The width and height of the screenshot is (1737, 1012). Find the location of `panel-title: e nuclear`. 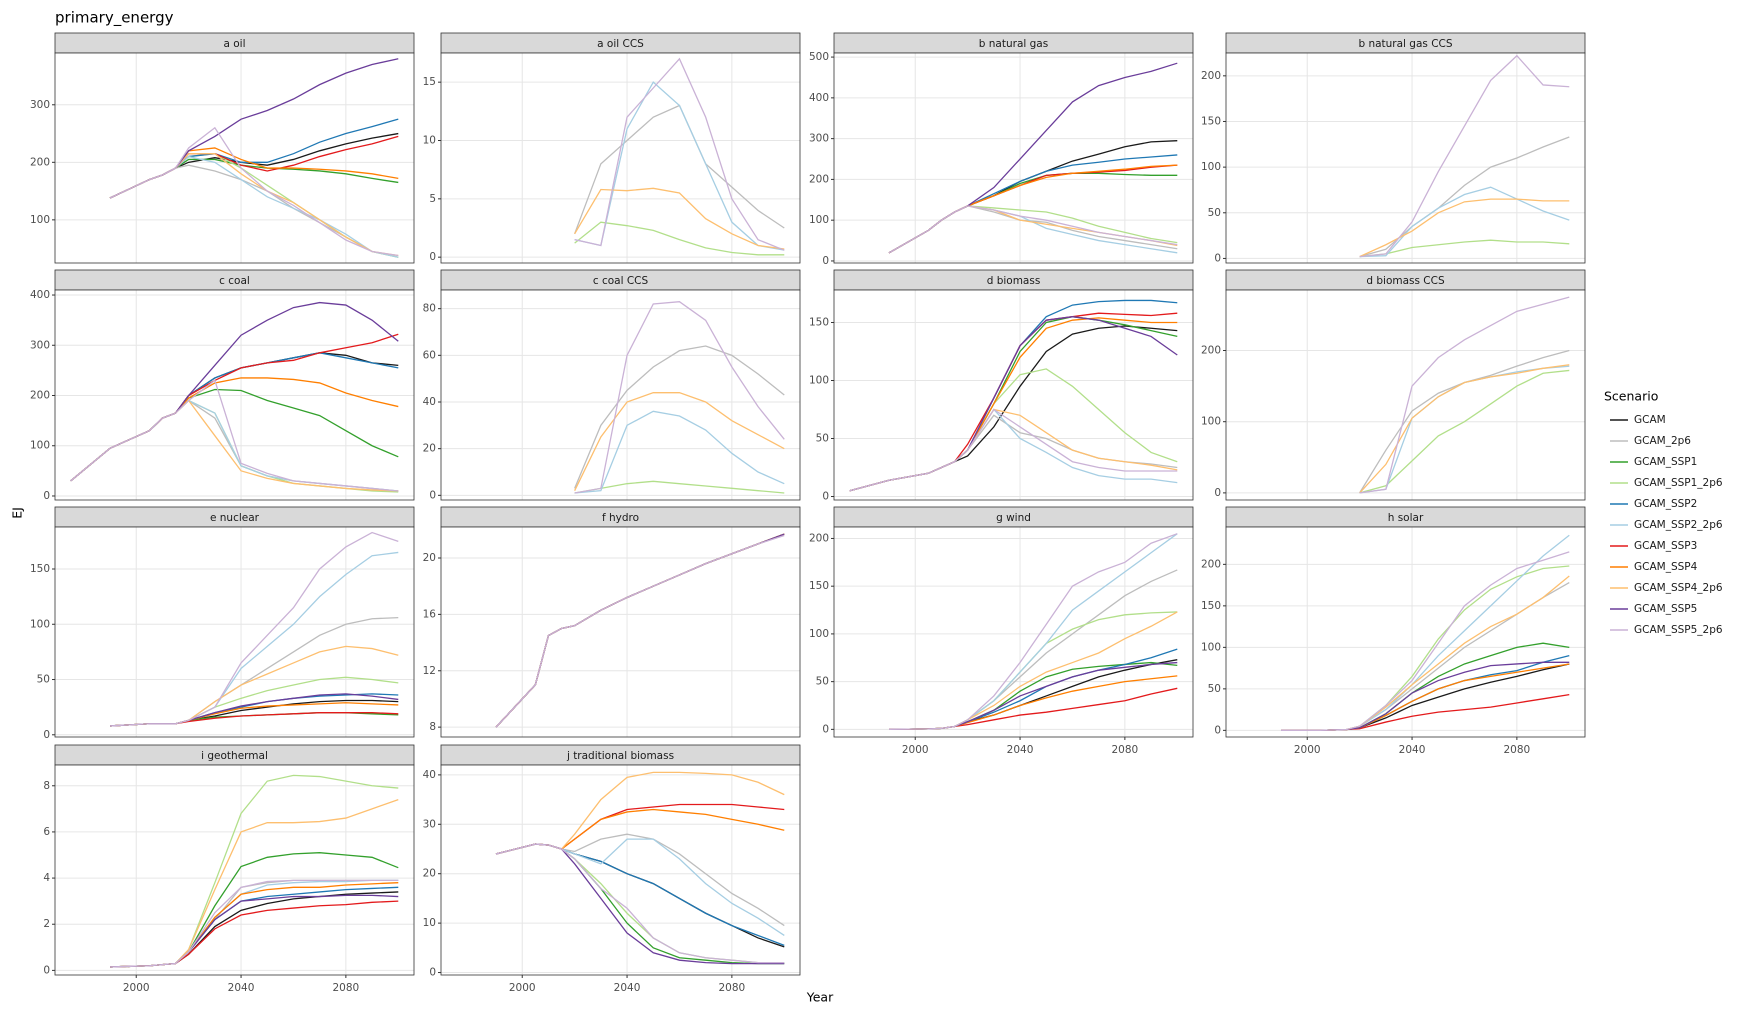

panel-title: e nuclear is located at coordinates (235, 518).